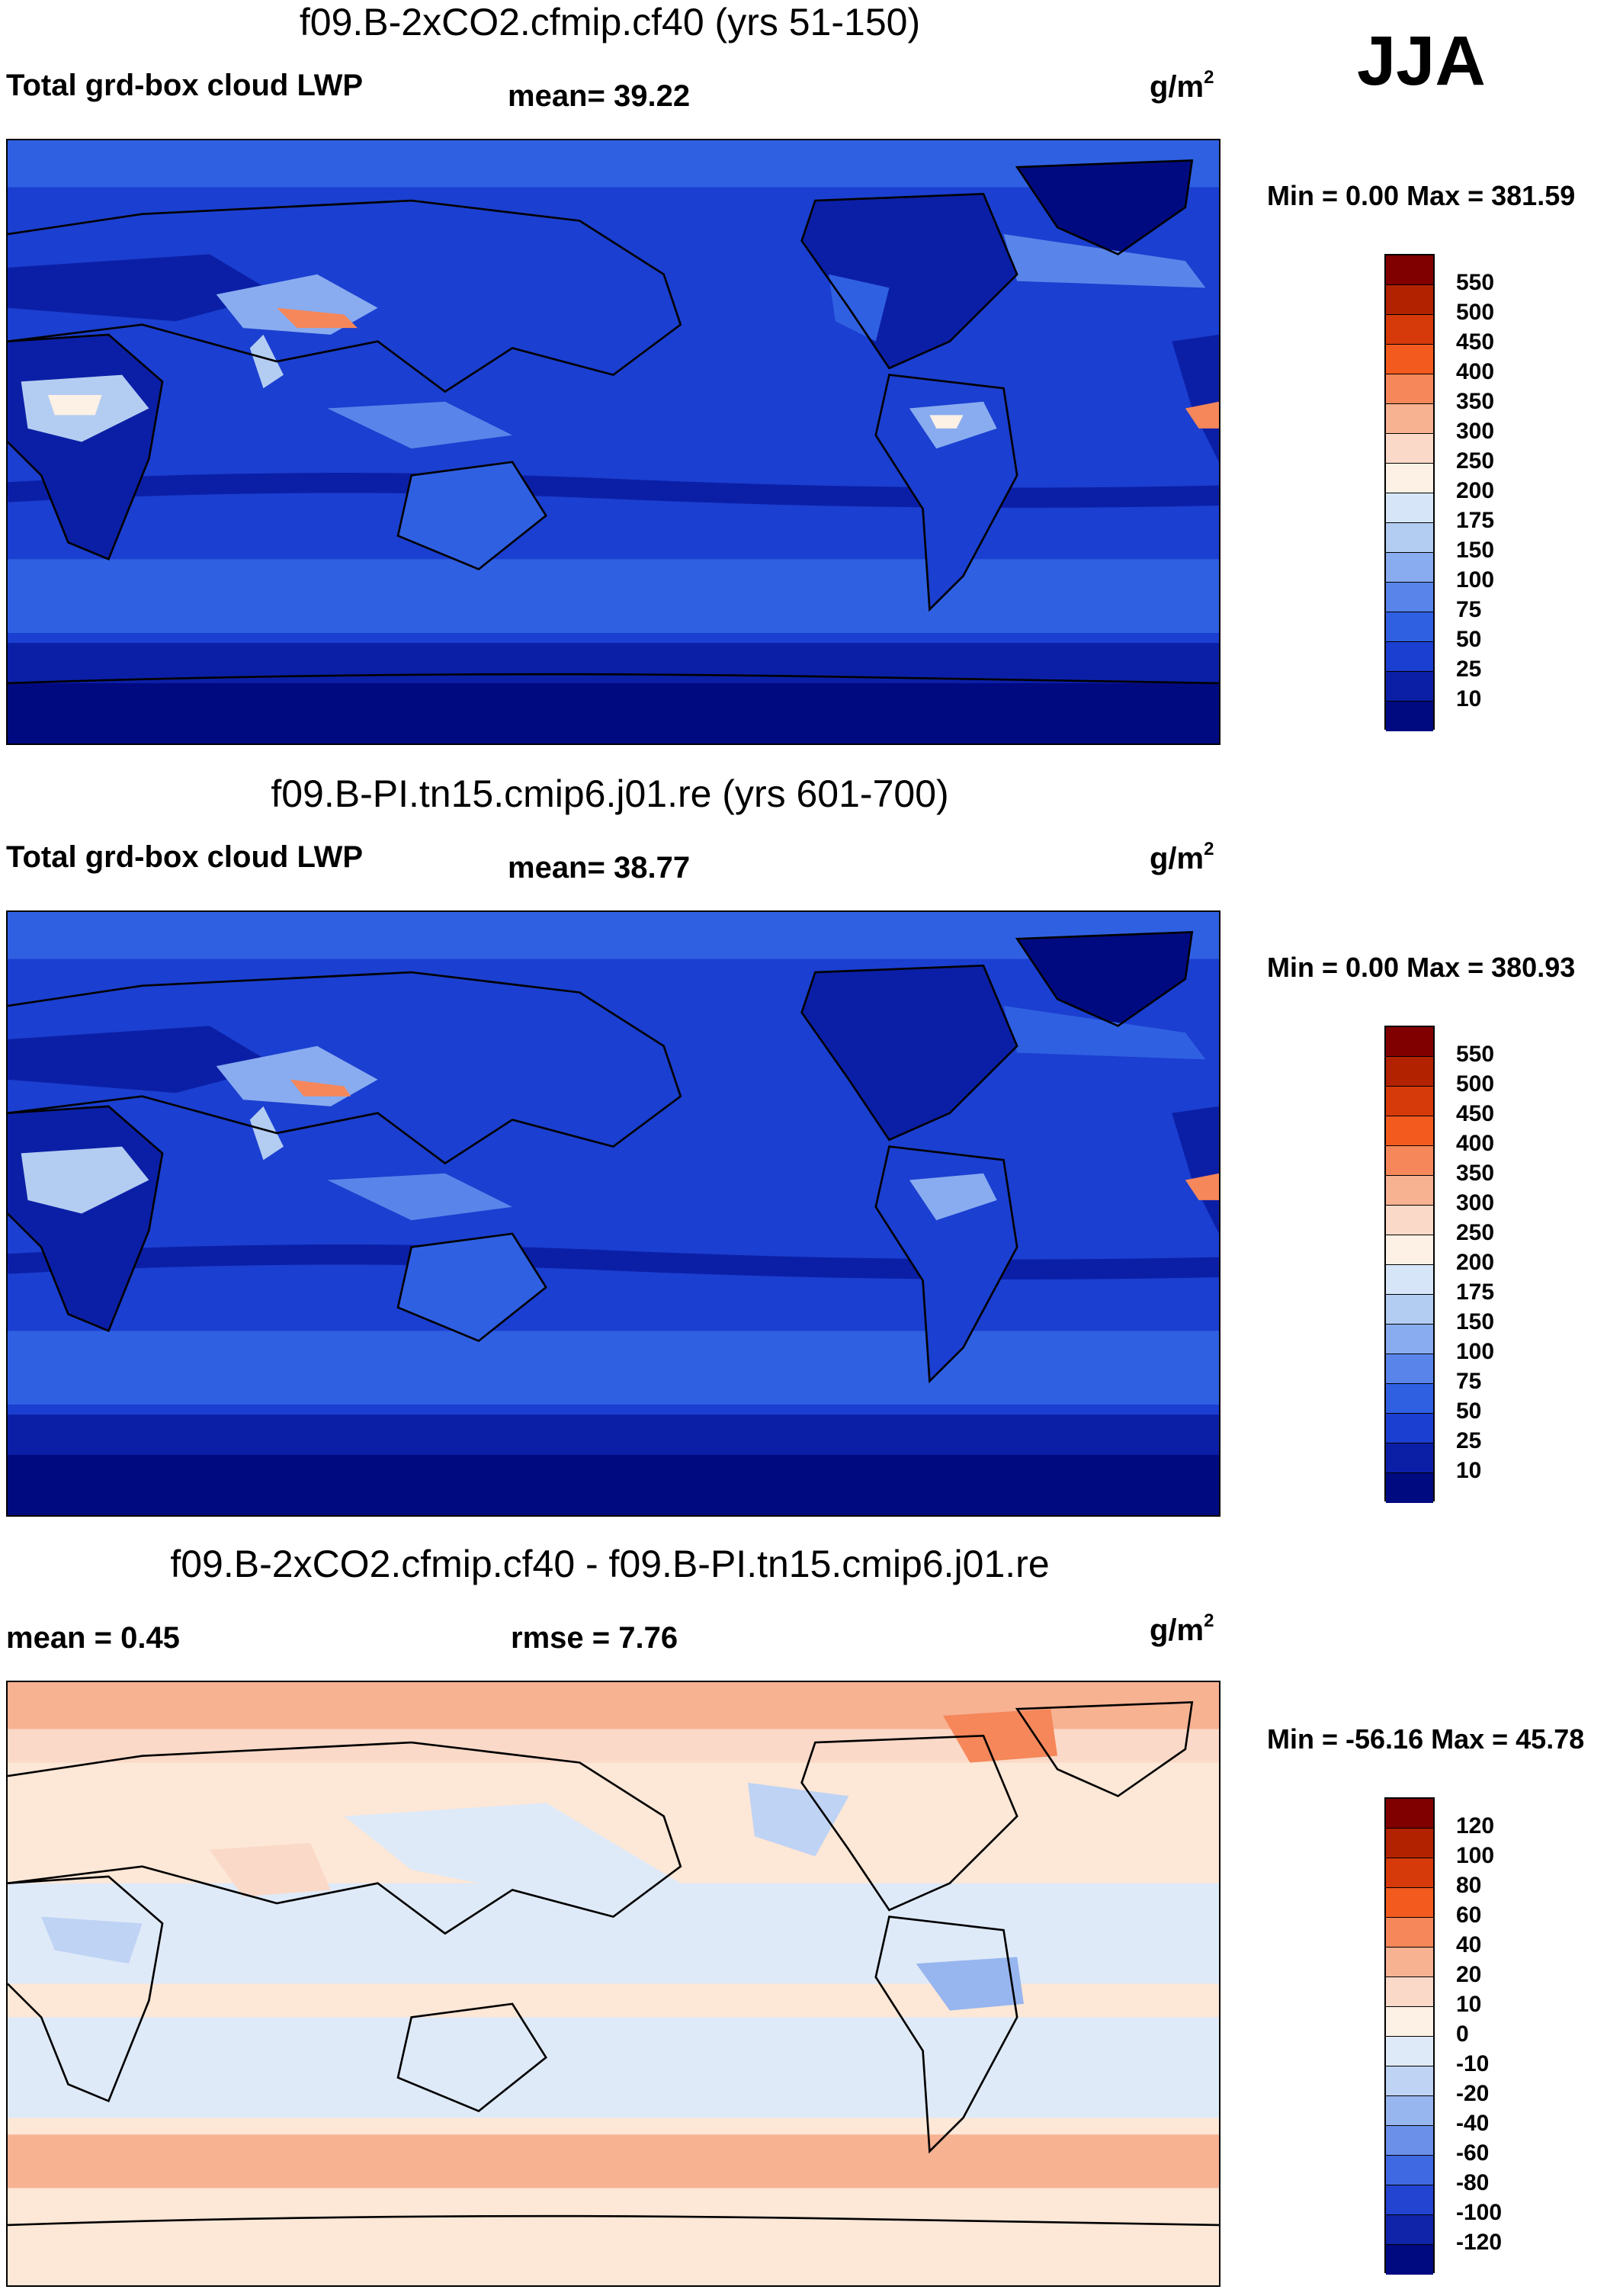  What do you see at coordinates (1473, 2182) in the screenshot?
I see `colorbar-tick-label: -80` at bounding box center [1473, 2182].